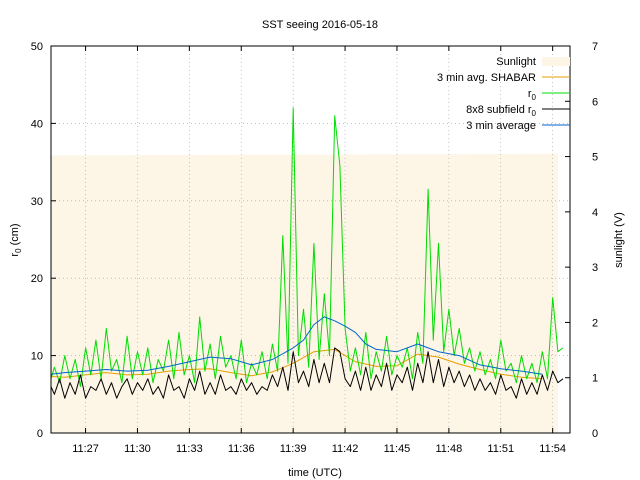 The width and height of the screenshot is (640, 480). I want to click on svg-text: r0 (cm), so click(16, 239).